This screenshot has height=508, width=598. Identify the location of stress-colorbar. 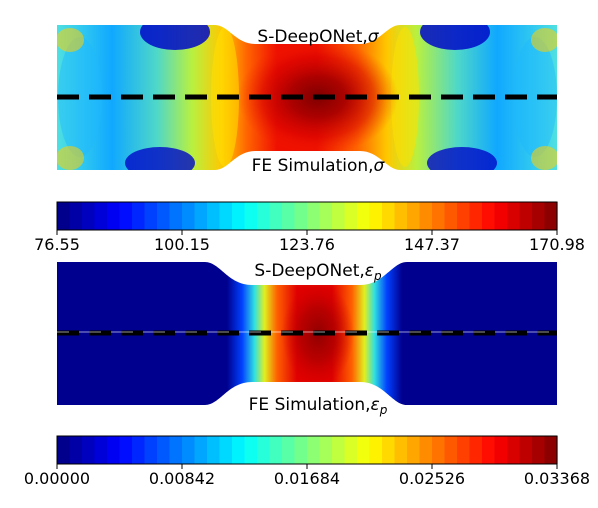
(307, 218).